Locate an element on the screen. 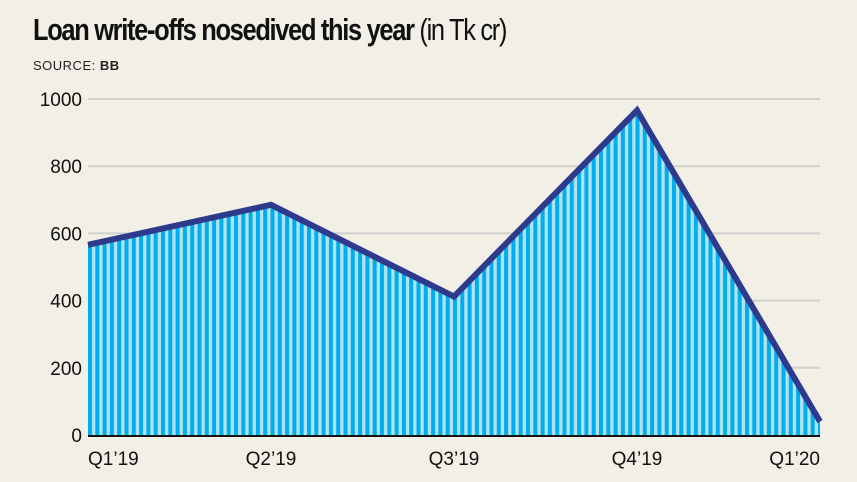  x-tick-label: Q1’20 is located at coordinates (794, 459).